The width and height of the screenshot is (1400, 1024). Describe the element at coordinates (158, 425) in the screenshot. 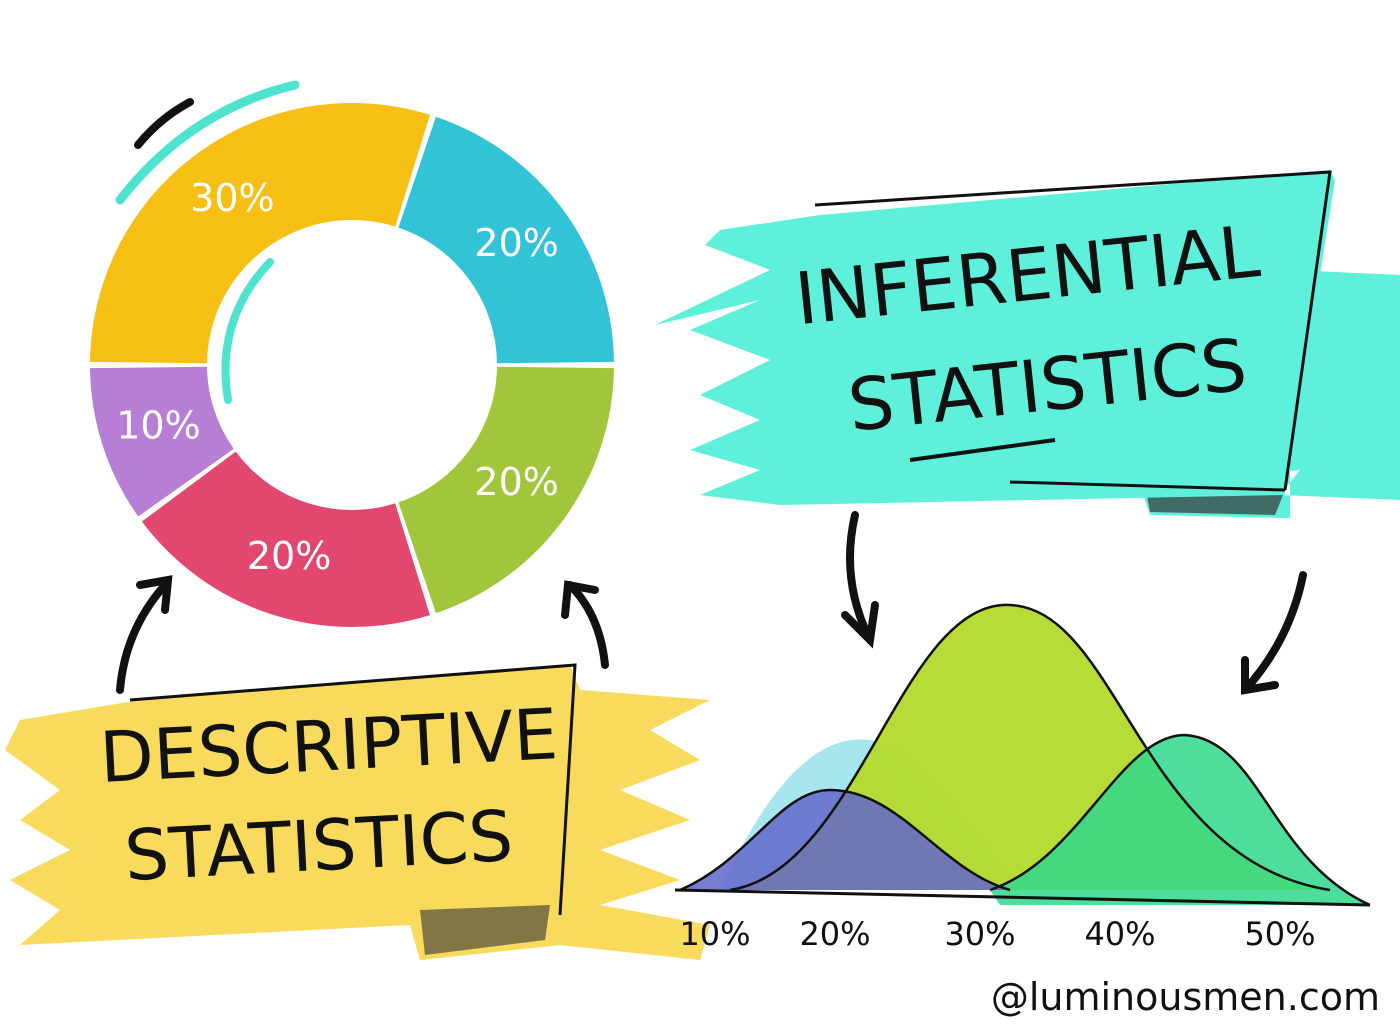

I see `segment-label: 10%` at that location.